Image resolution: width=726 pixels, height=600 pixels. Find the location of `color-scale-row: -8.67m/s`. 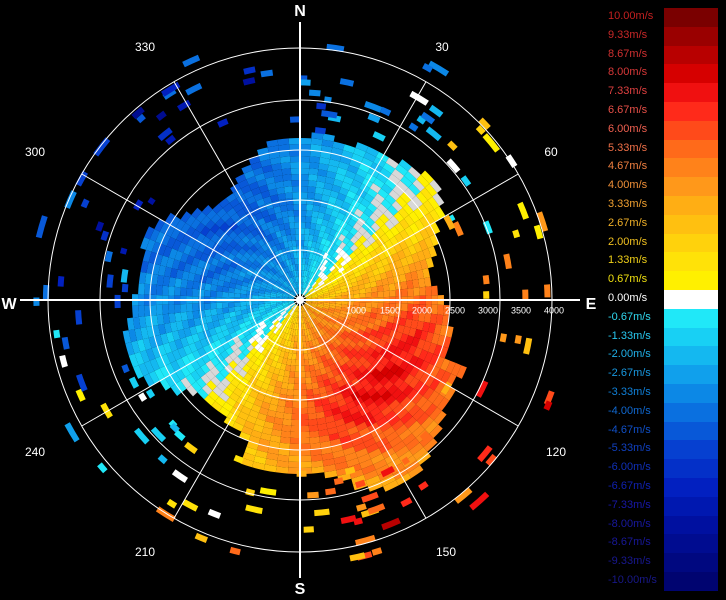

color-scale-row: -8.67m/s is located at coordinates (662, 544).